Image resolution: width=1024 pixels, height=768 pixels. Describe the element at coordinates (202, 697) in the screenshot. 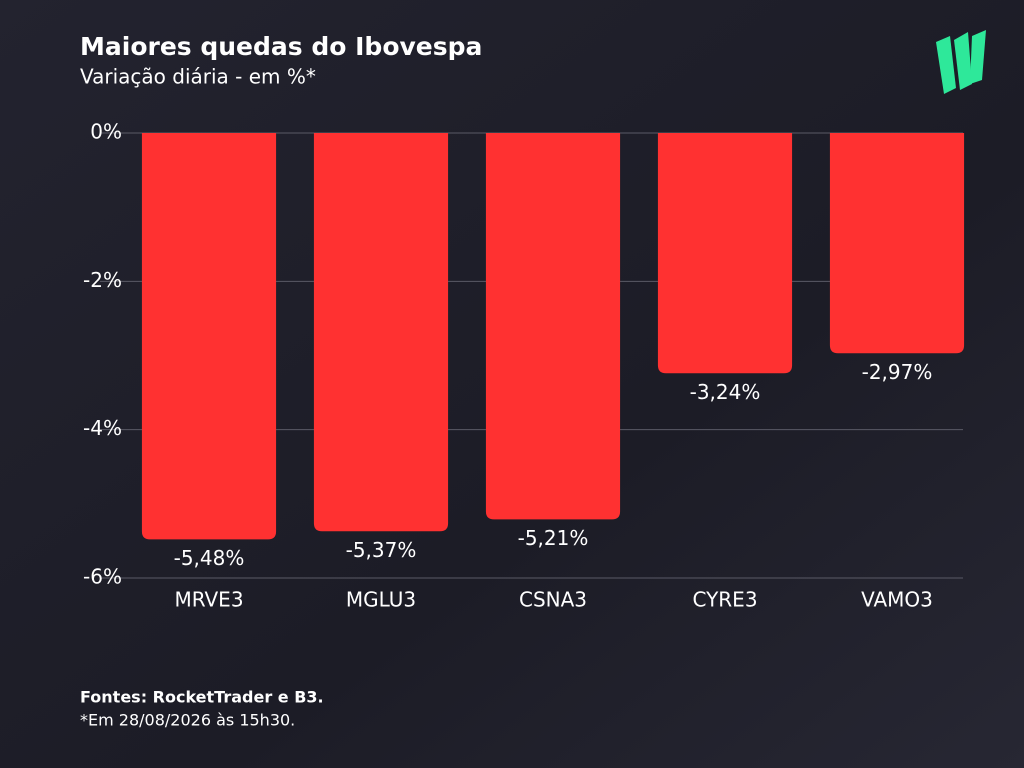

I see `source: Fontes: RocketTrader e B3.` at that location.